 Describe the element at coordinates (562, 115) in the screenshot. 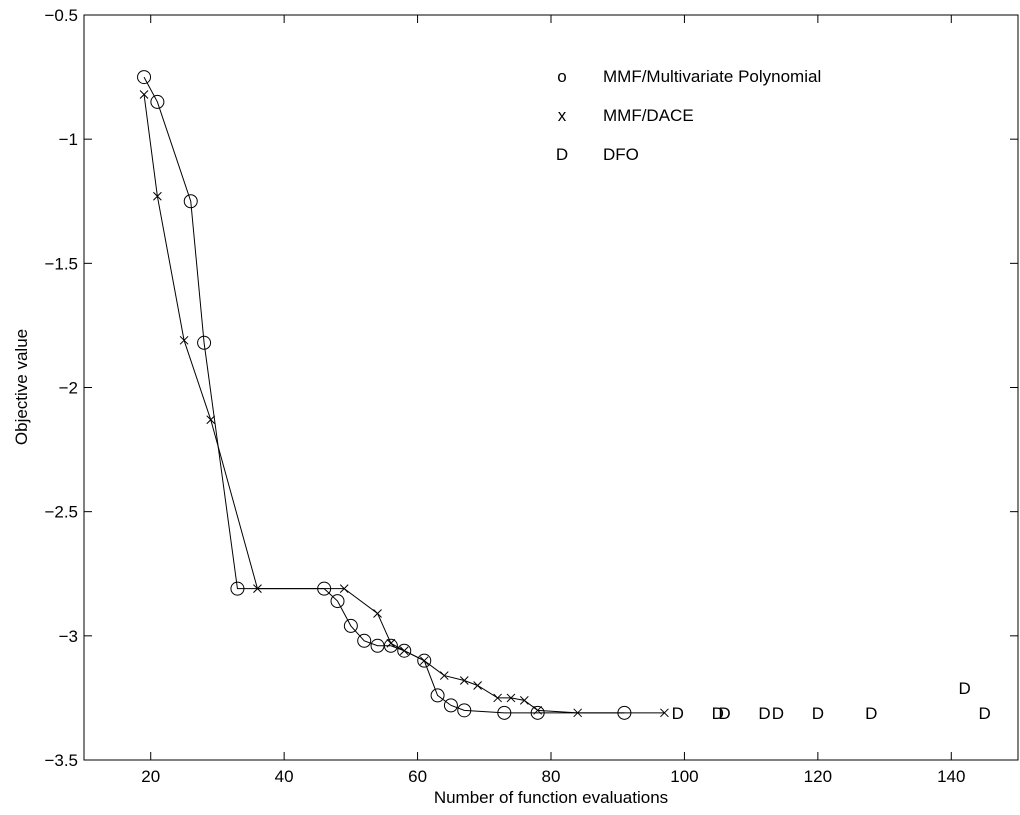

I see `legend-marker: x` at that location.